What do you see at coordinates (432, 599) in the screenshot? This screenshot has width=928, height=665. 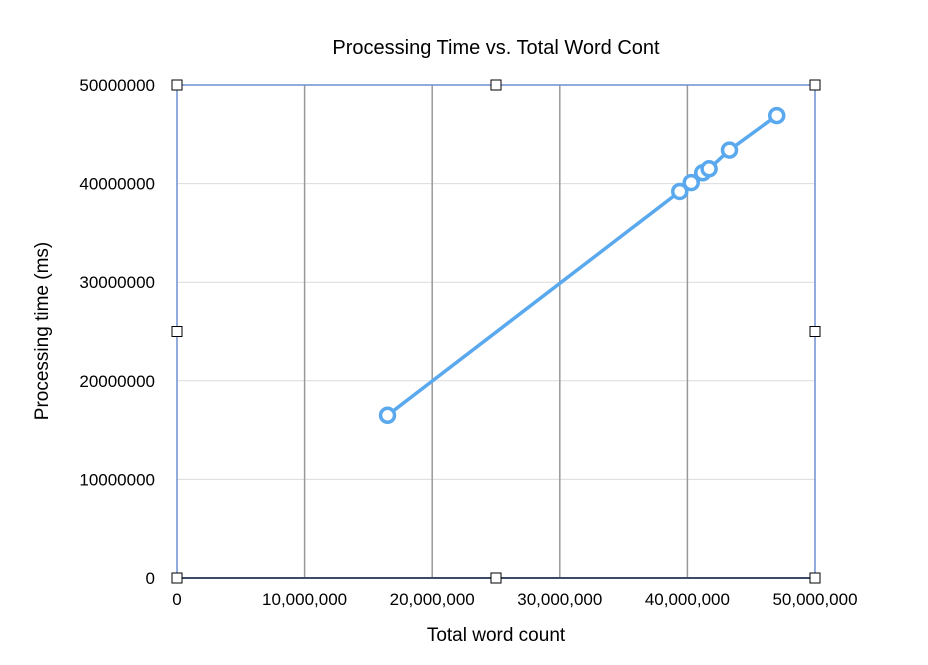 I see `x-tick-label: 20,000,000` at bounding box center [432, 599].